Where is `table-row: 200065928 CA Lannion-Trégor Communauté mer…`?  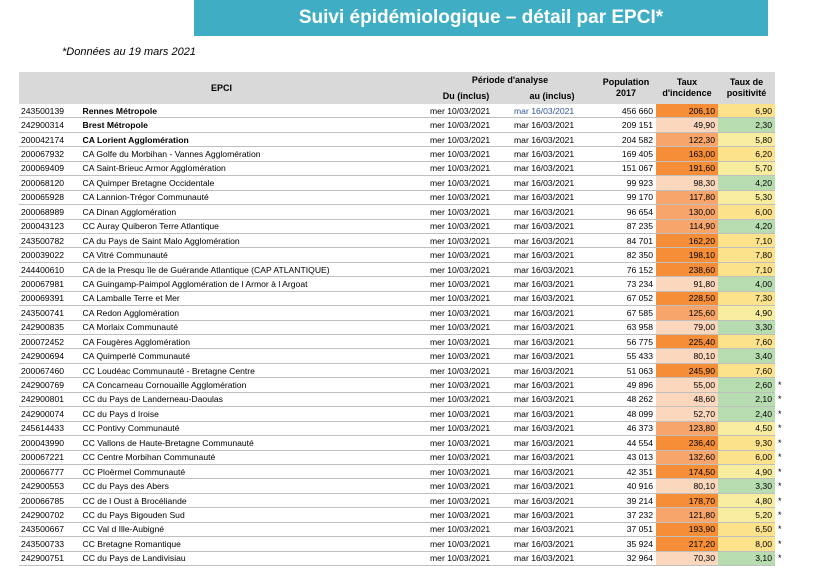 table-row: 200065928 CA Lannion-Trégor Communauté mer… is located at coordinates (406, 198).